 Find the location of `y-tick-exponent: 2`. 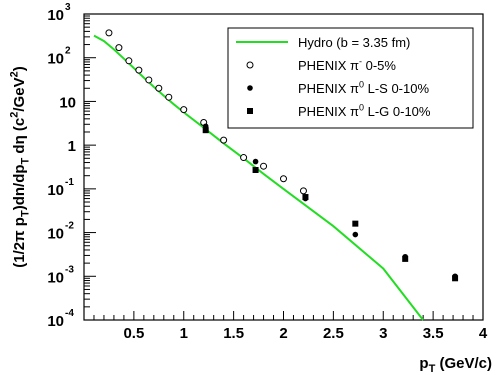

y-tick-exponent: 2 is located at coordinates (68, 51).